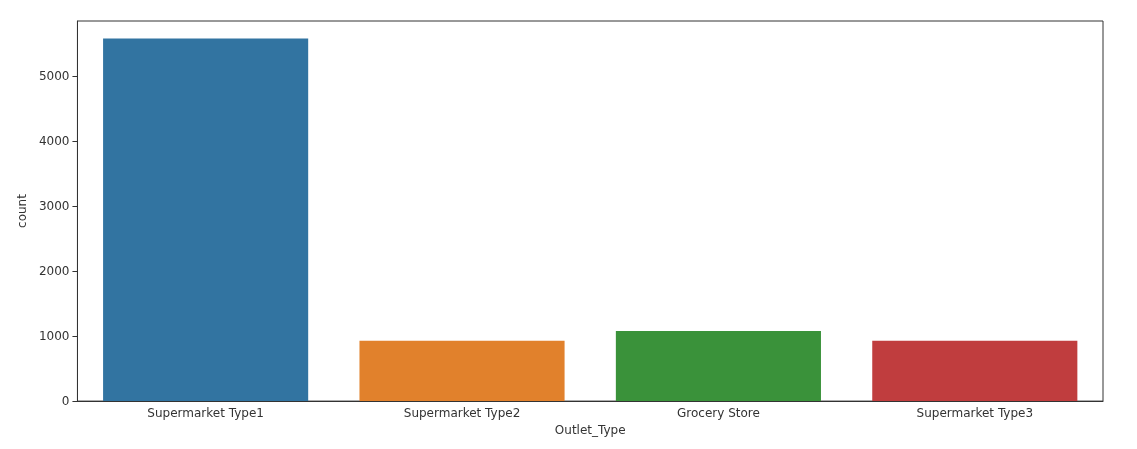 The height and width of the screenshot is (449, 1137). Describe the element at coordinates (205, 413) in the screenshot. I see `x-tick-label: Supermarket Type1` at that location.